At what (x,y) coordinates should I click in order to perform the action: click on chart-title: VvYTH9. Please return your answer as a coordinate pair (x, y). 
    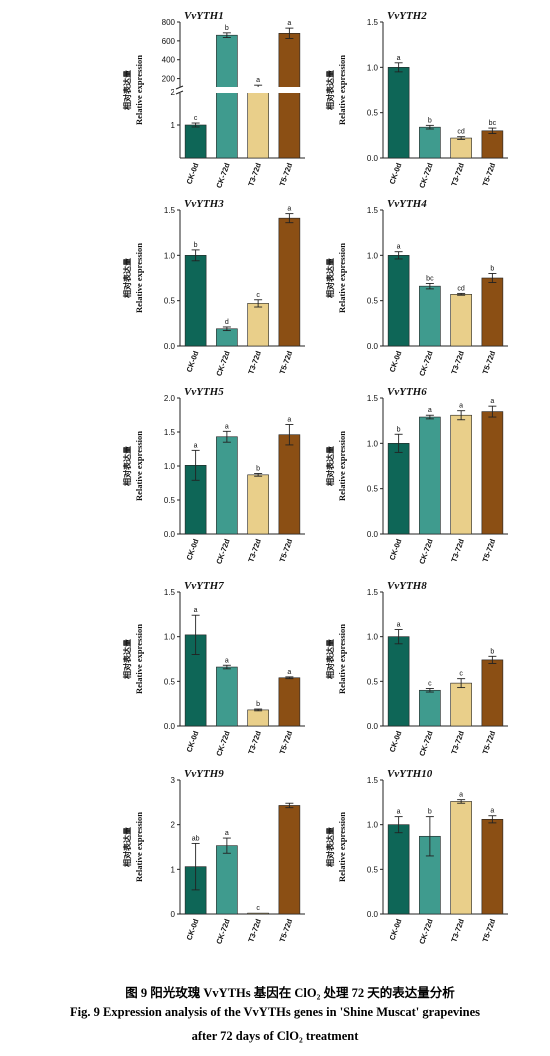
    Looking at the image, I should click on (204, 774).